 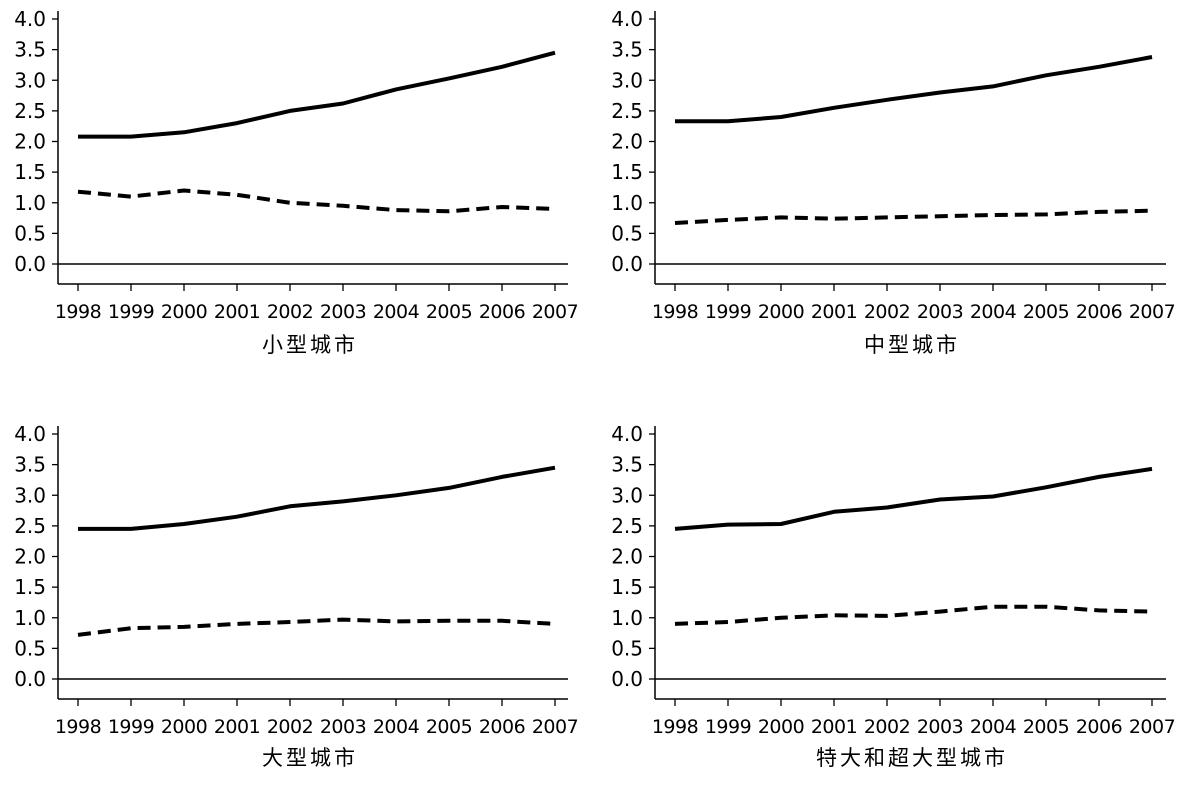 What do you see at coordinates (912, 345) in the screenshot?
I see `panel-title: 中型城市` at bounding box center [912, 345].